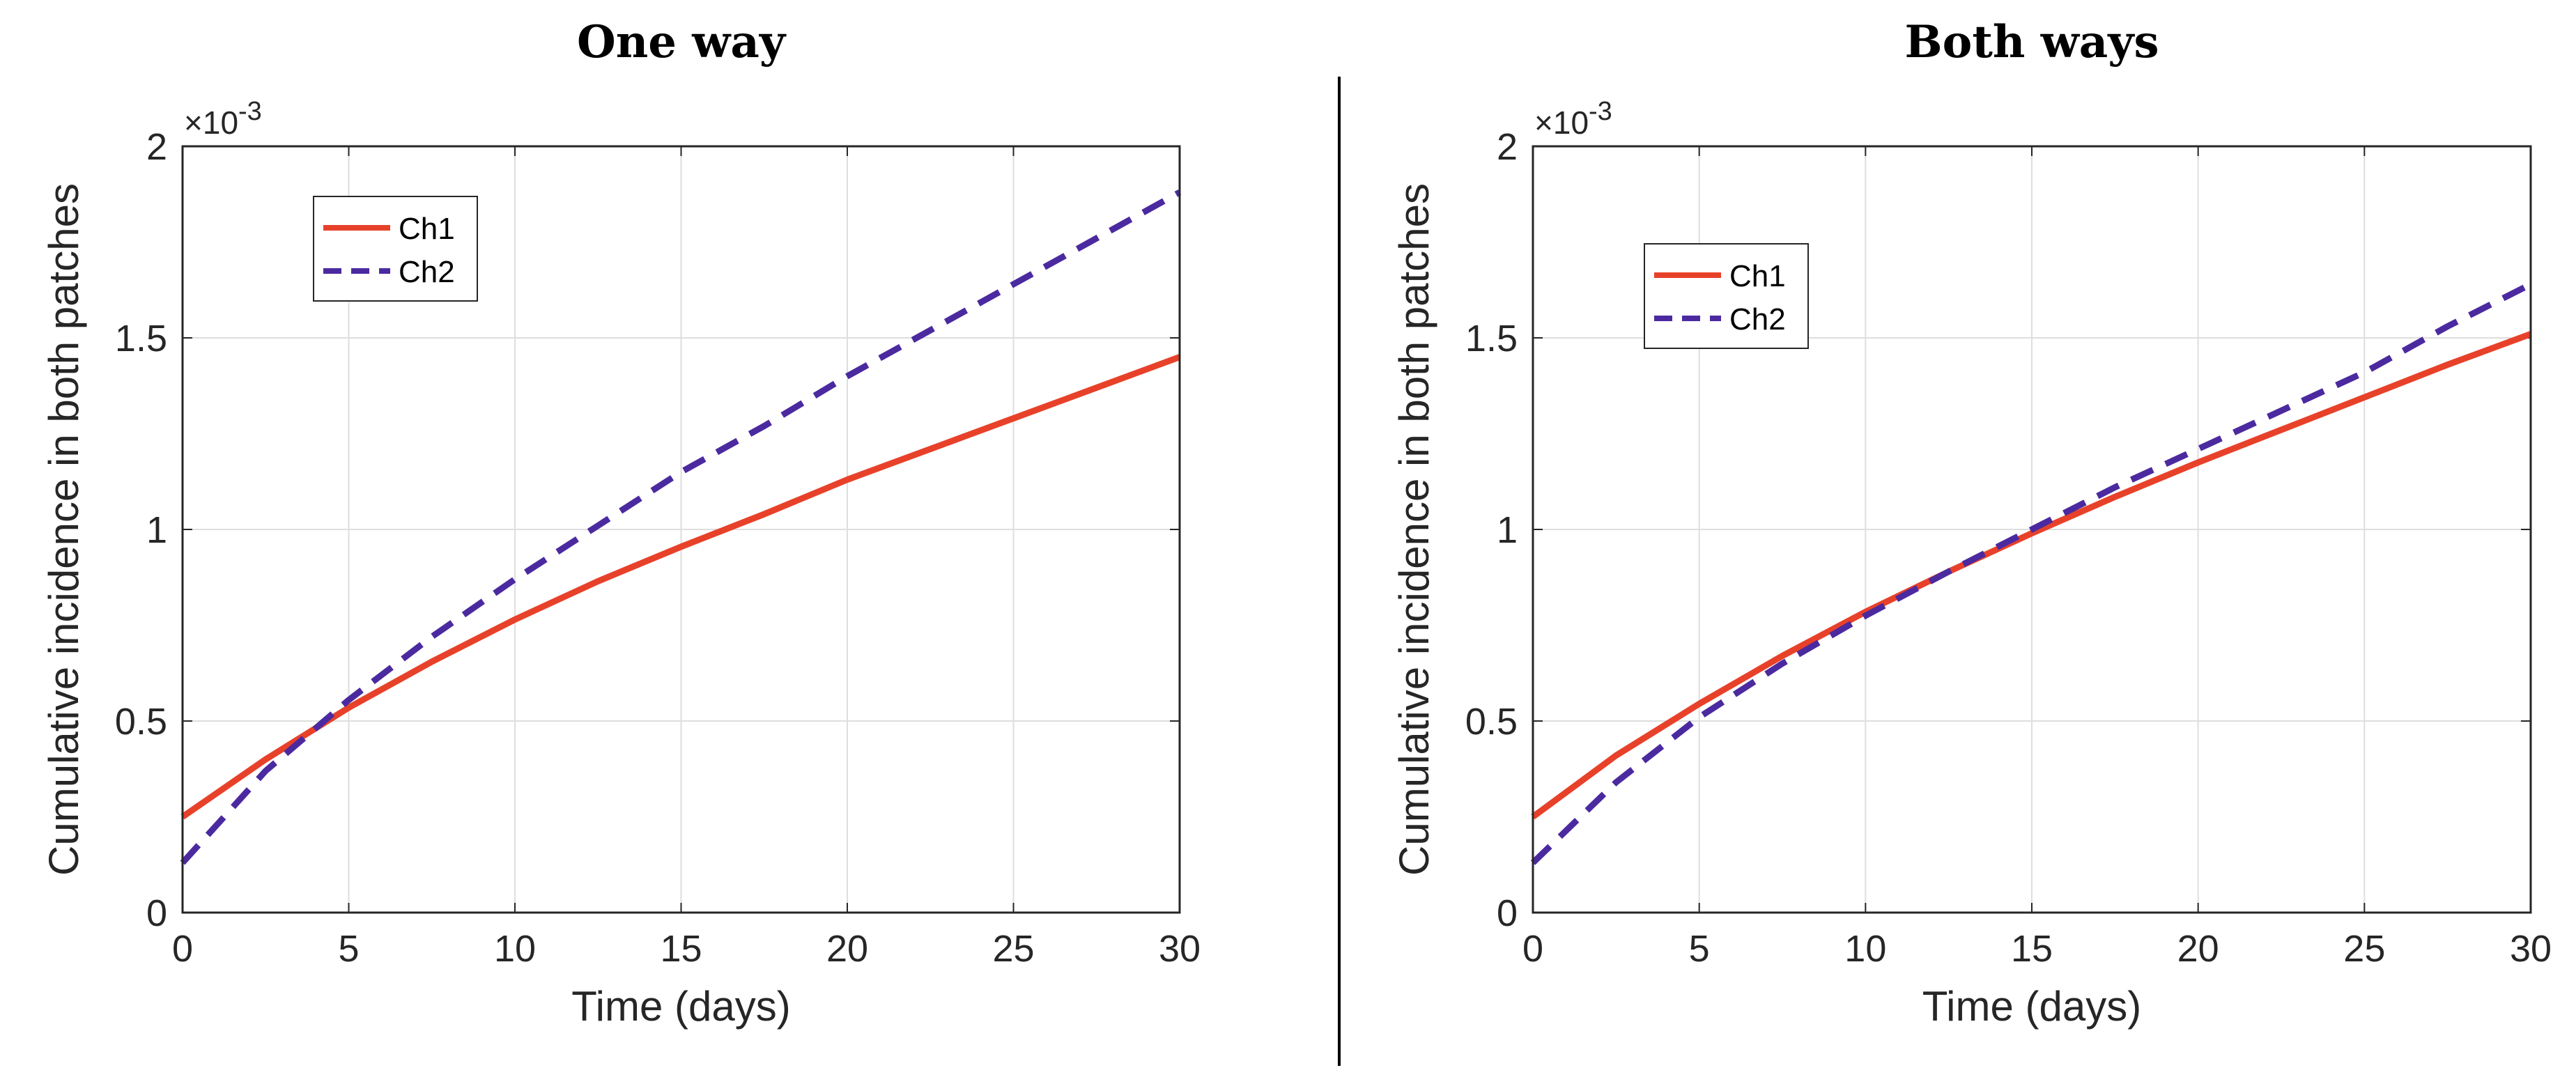 Image resolution: width=2576 pixels, height=1077 pixels. I want to click on chart-title: One way, so click(682, 42).